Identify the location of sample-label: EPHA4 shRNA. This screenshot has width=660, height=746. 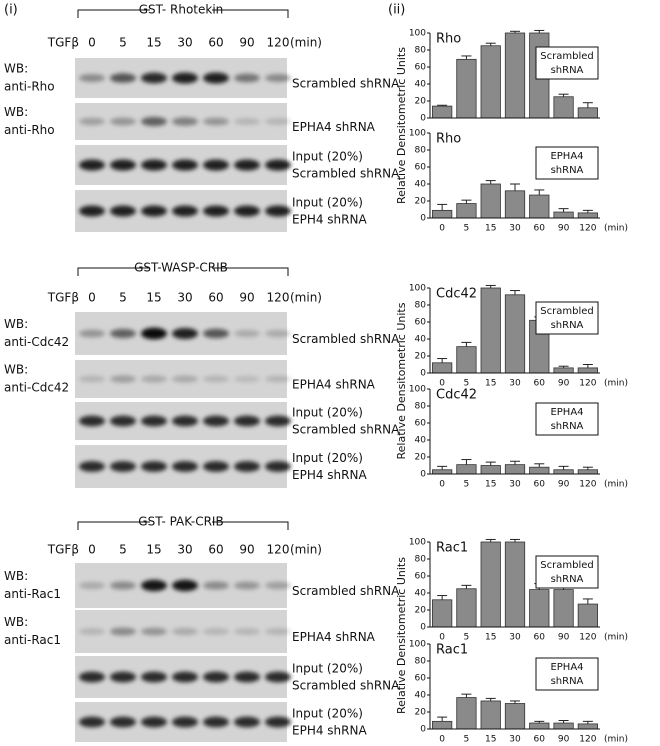
(334, 637).